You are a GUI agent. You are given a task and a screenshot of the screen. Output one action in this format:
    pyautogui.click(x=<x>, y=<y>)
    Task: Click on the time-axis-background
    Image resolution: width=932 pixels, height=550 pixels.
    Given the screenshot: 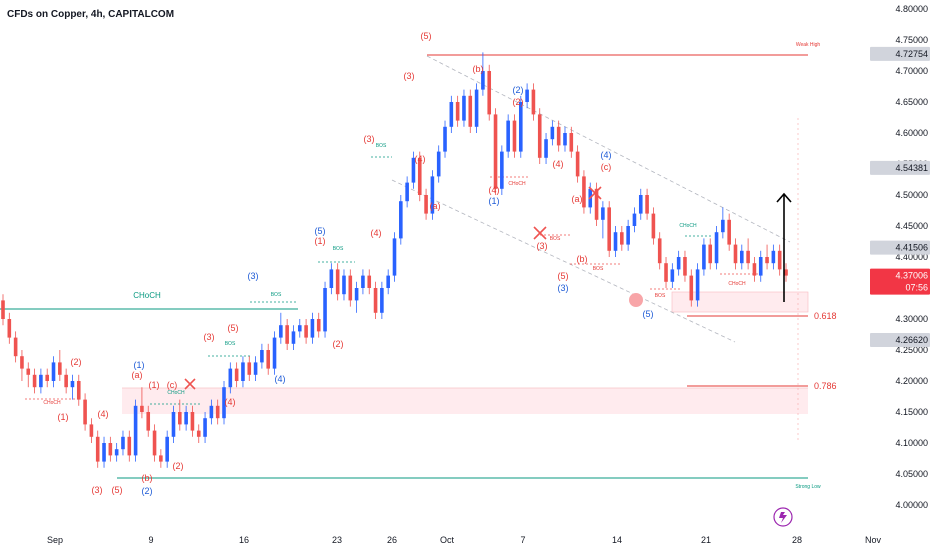 What is the action you would take?
    pyautogui.click(x=435, y=540)
    